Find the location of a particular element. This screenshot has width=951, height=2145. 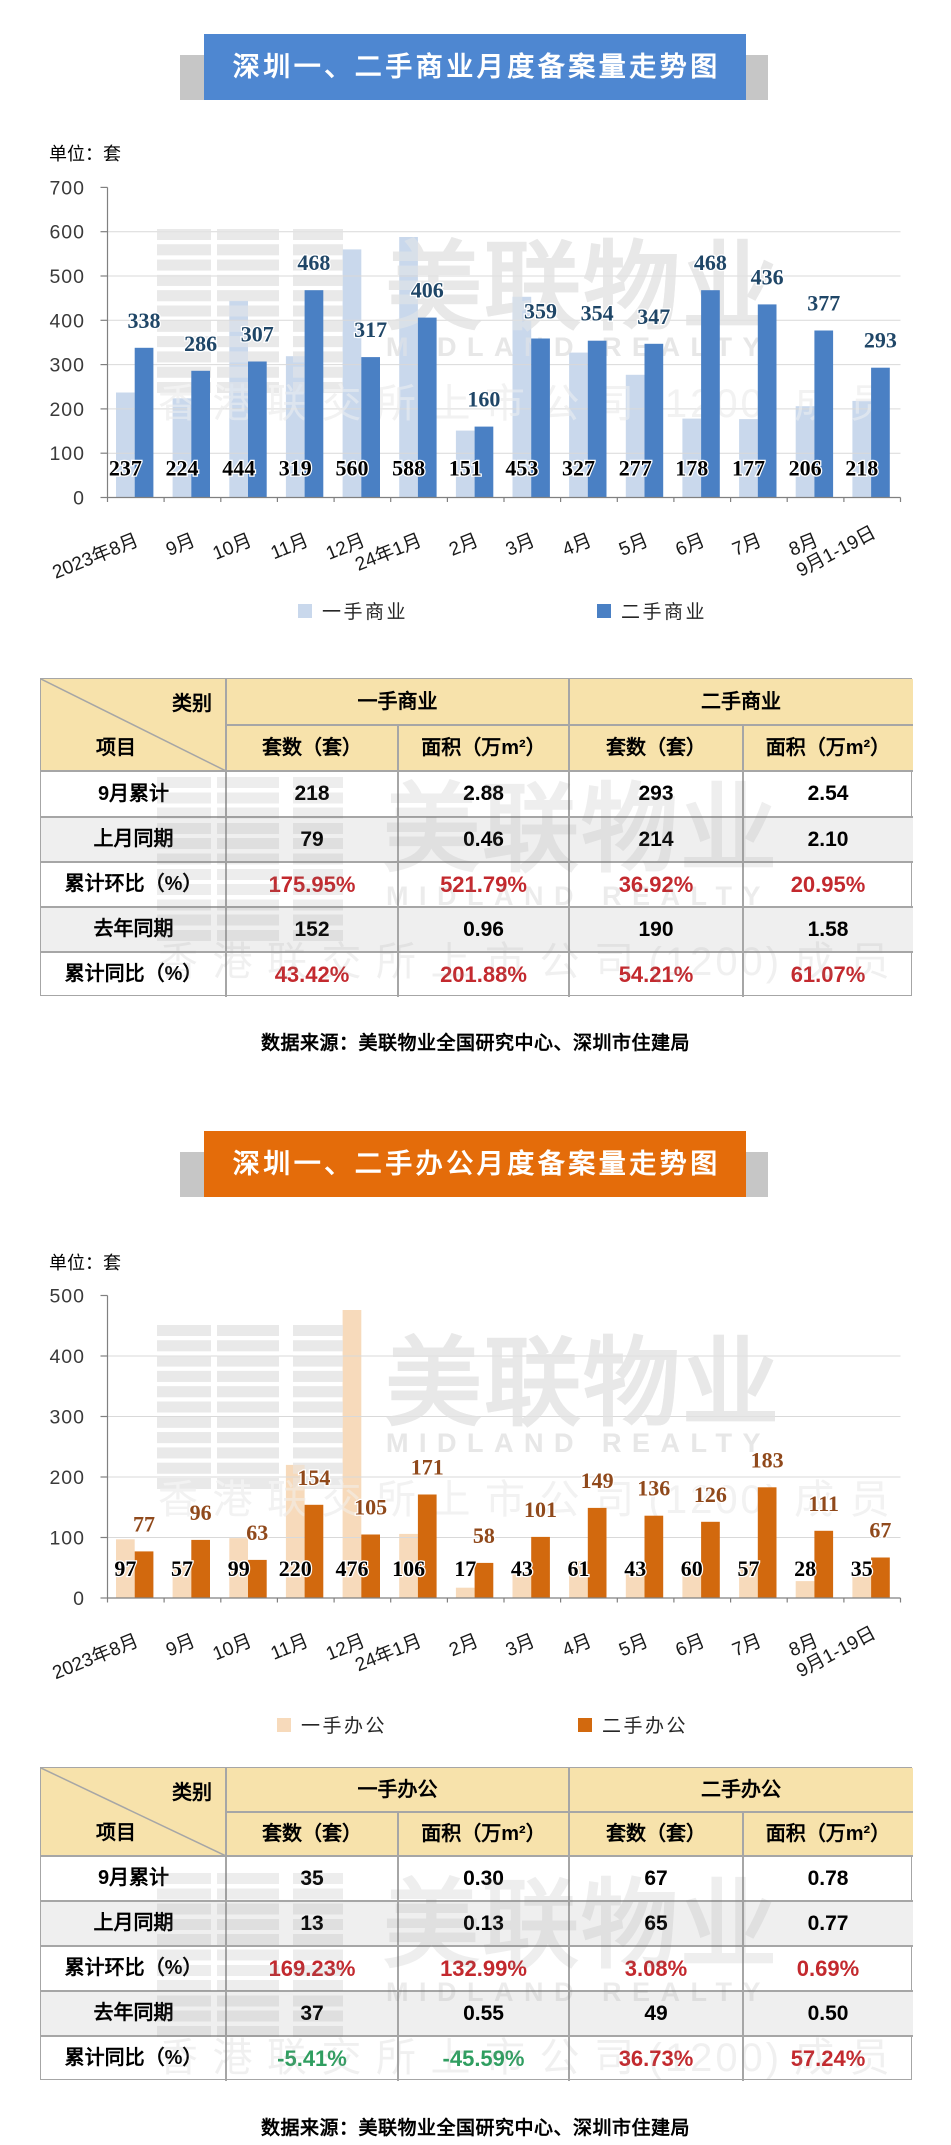

svg-text: 61 is located at coordinates (579, 1568).